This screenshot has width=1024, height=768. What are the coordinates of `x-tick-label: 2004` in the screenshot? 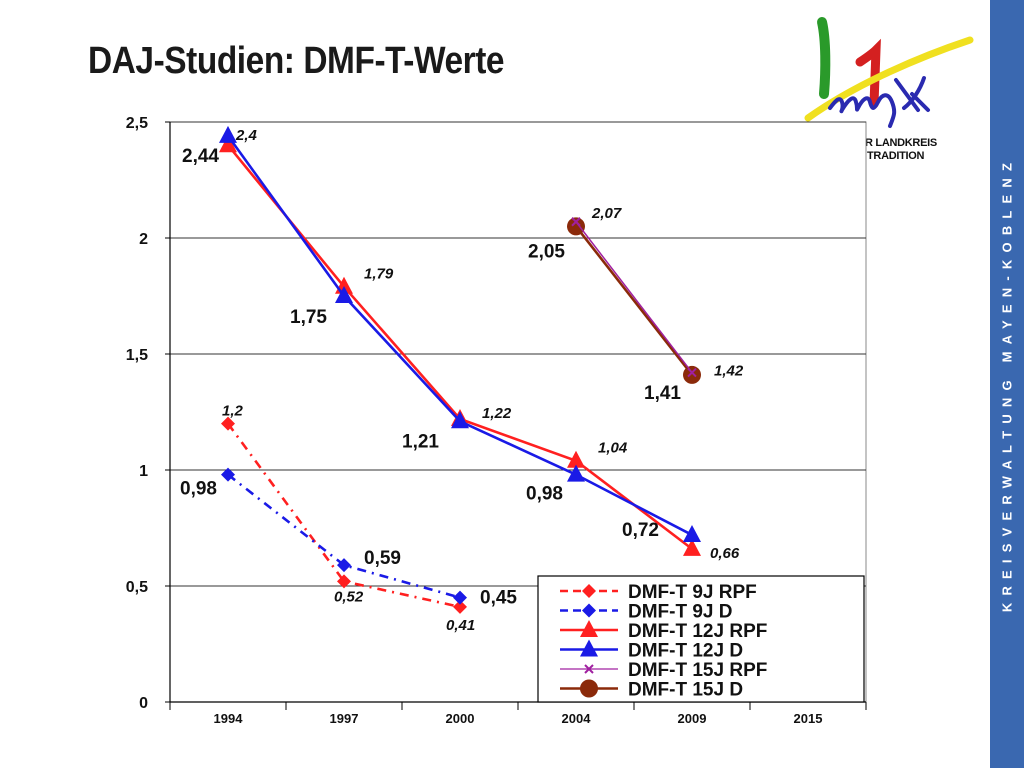 It's located at (577, 718).